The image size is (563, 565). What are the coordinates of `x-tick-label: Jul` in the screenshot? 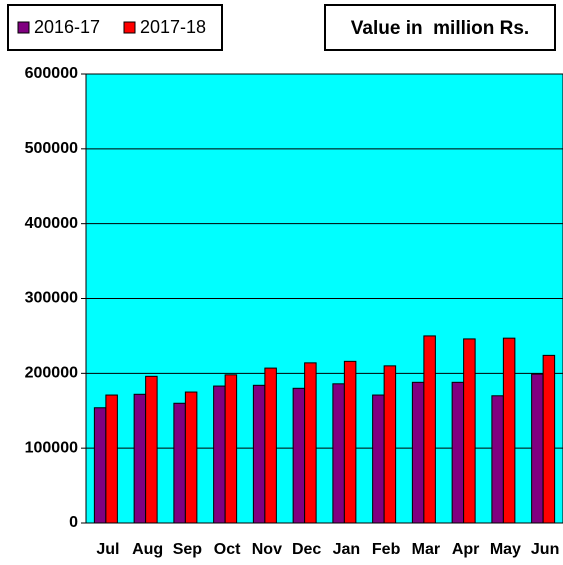 It's located at (107, 549).